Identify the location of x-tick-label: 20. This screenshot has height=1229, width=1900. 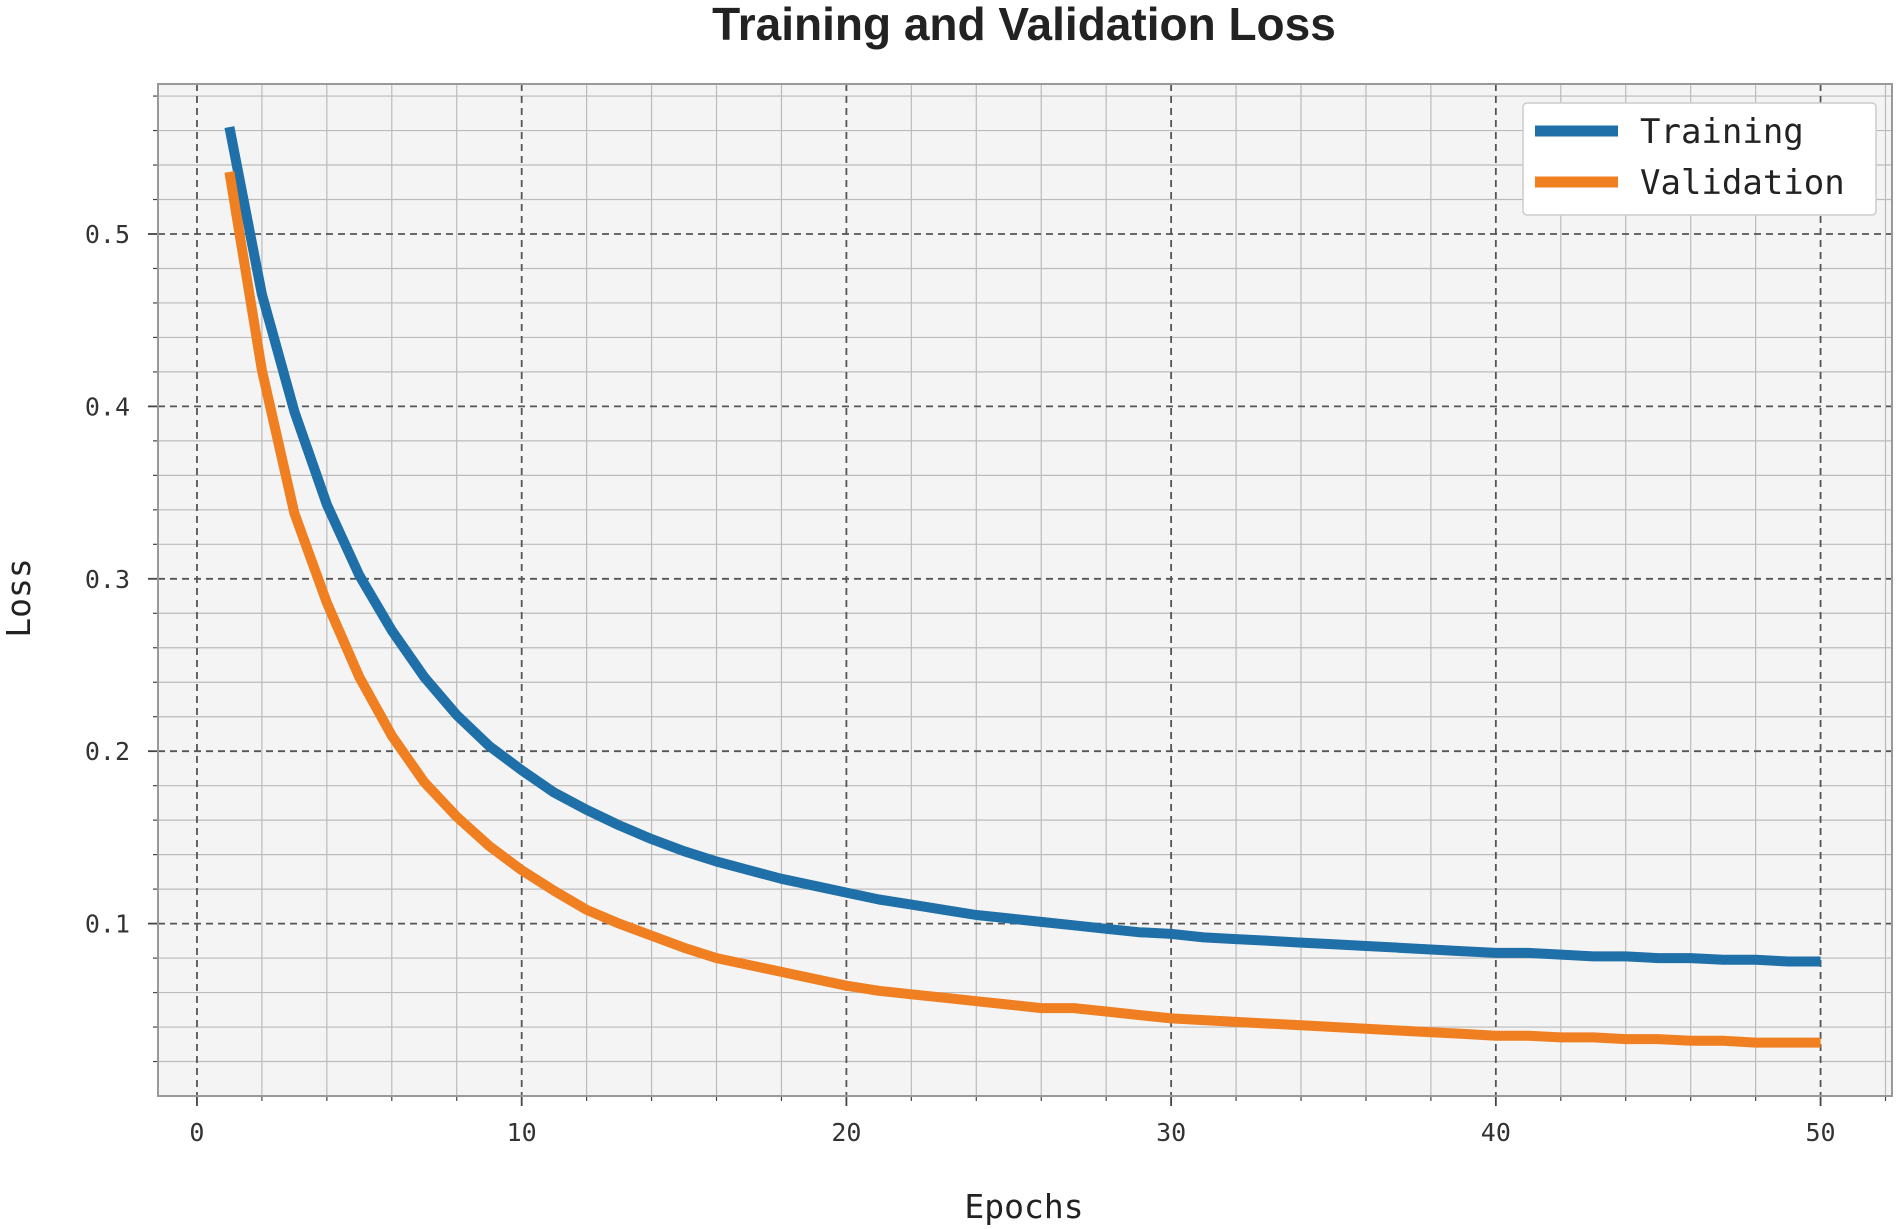
(846, 1132).